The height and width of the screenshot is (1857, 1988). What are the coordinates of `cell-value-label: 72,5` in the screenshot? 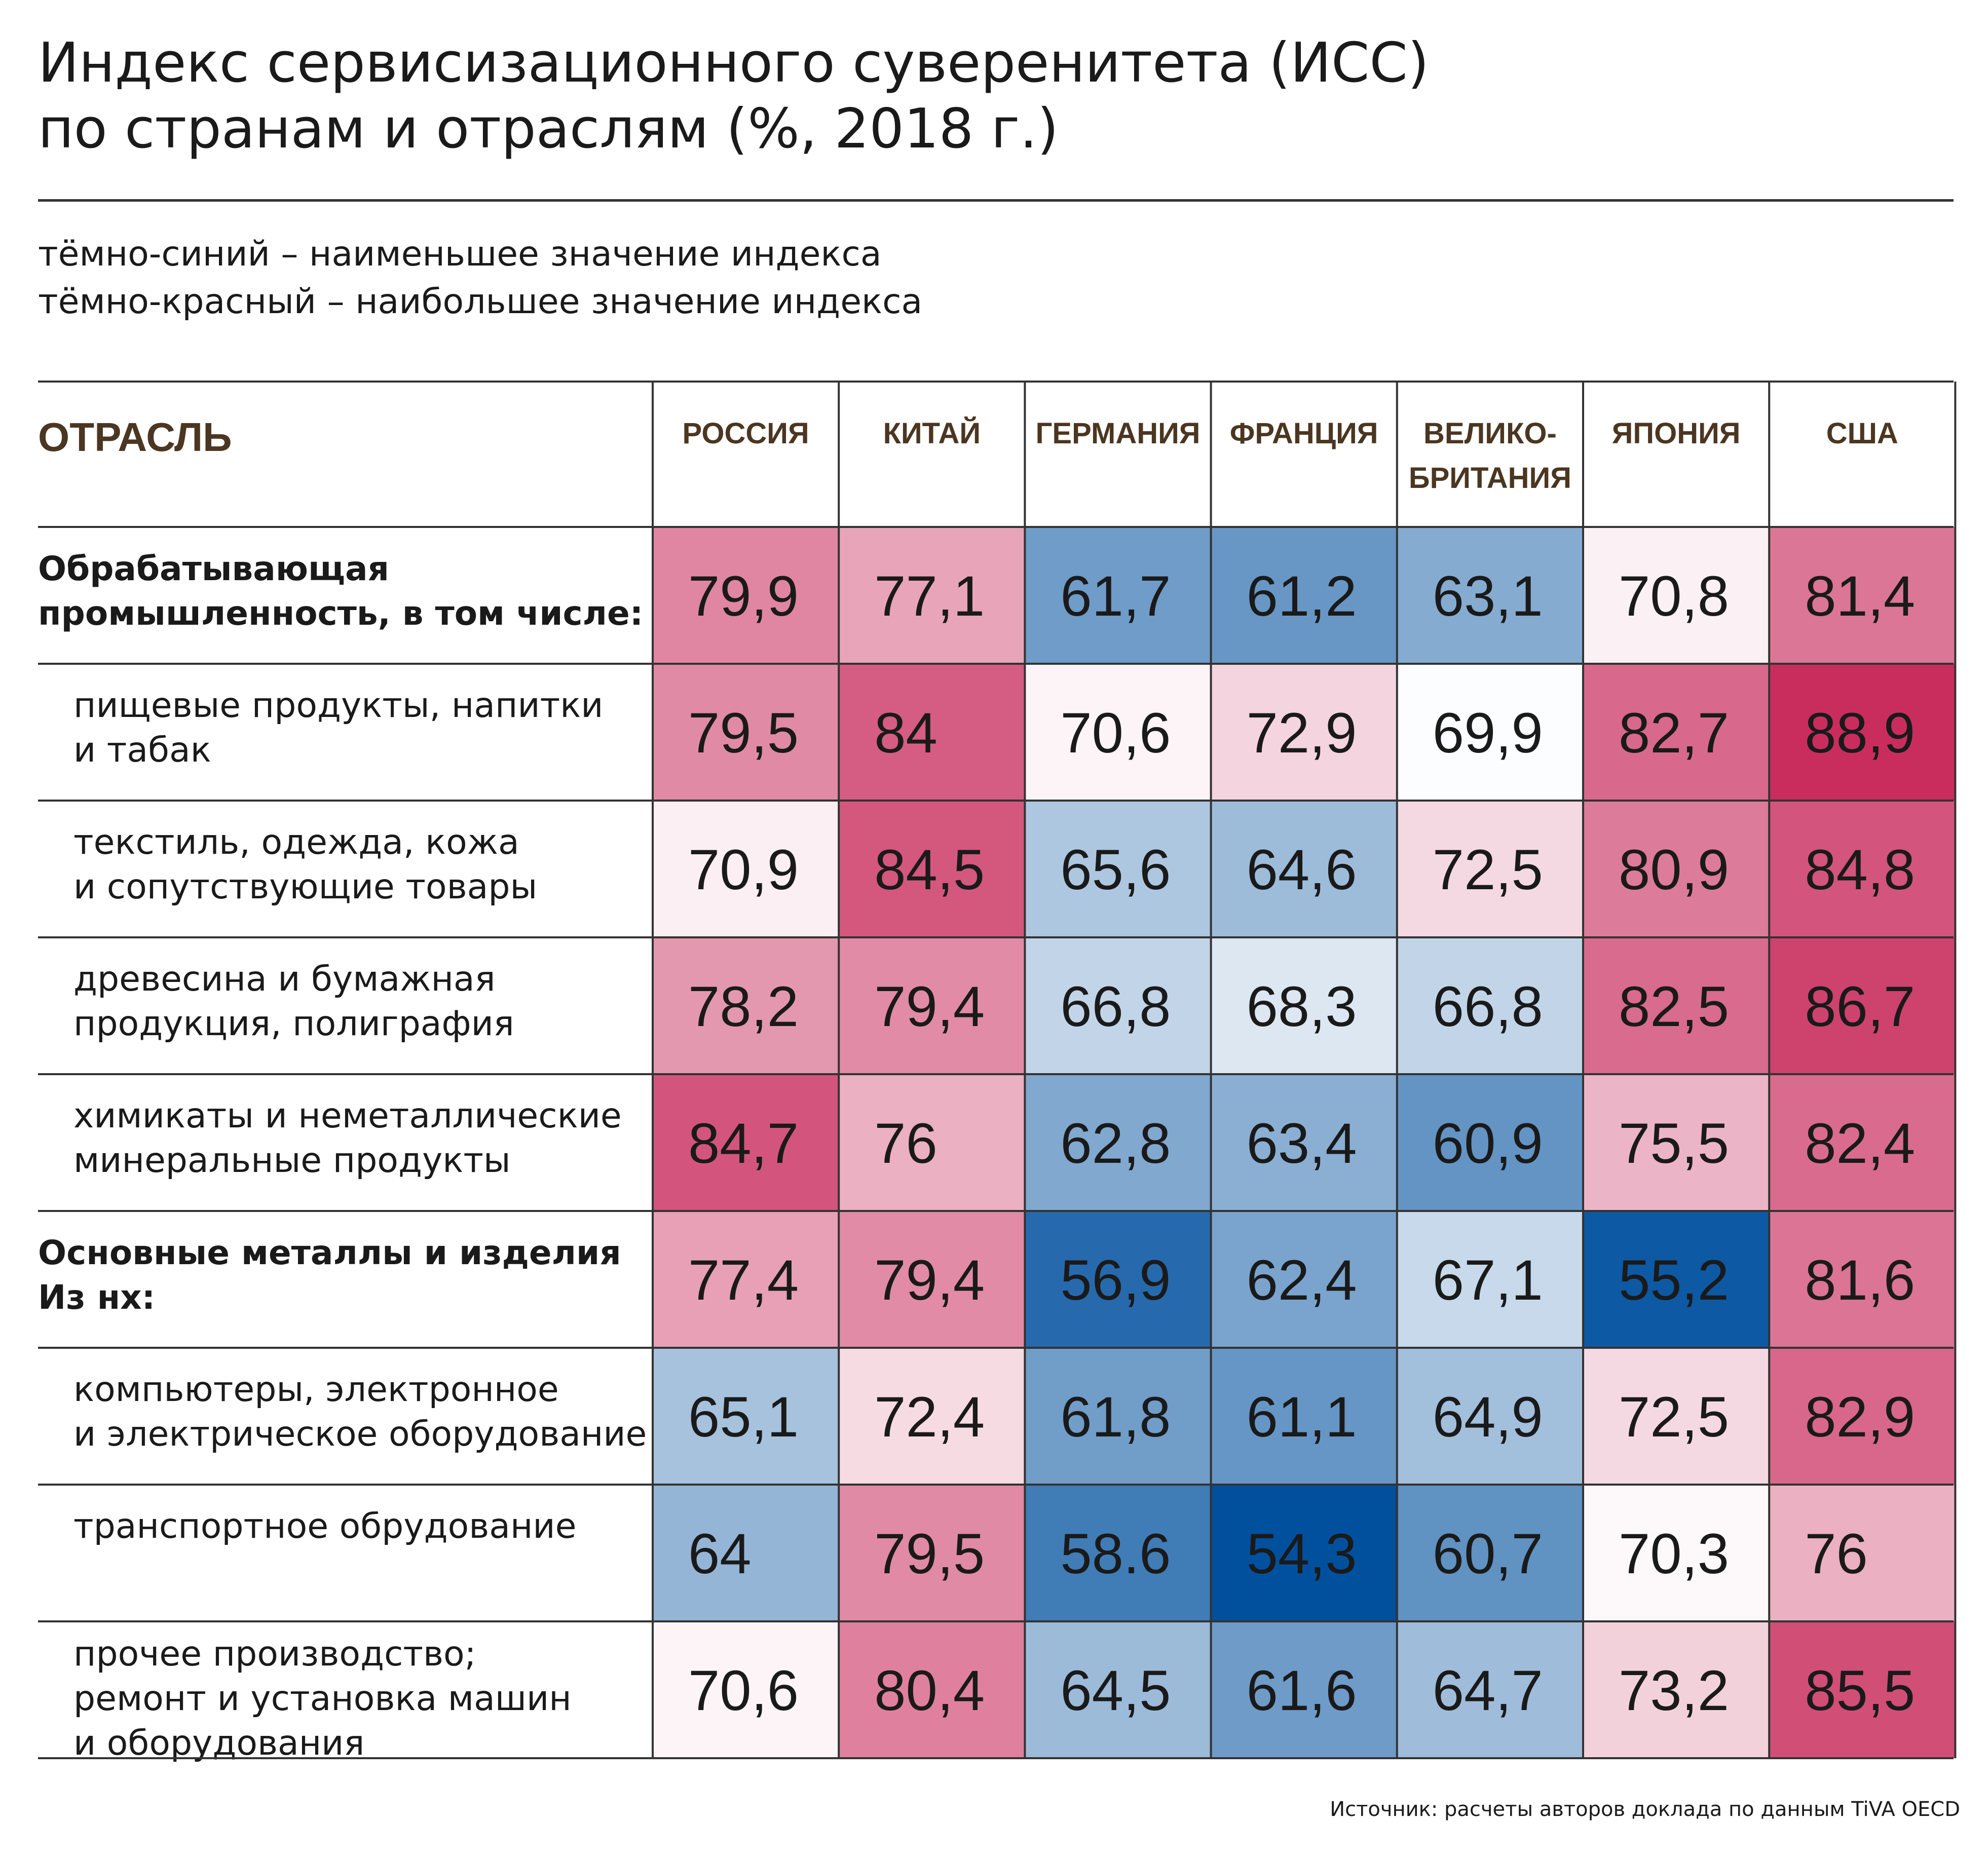 It's located at (1674, 1417).